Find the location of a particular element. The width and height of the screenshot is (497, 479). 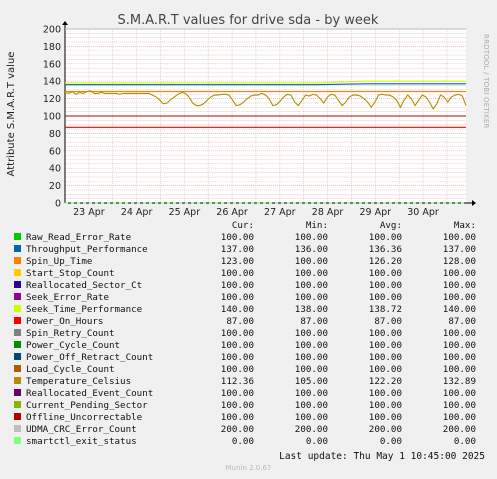

legend-series-name: Power_Cycle_Count is located at coordinates (73, 345).